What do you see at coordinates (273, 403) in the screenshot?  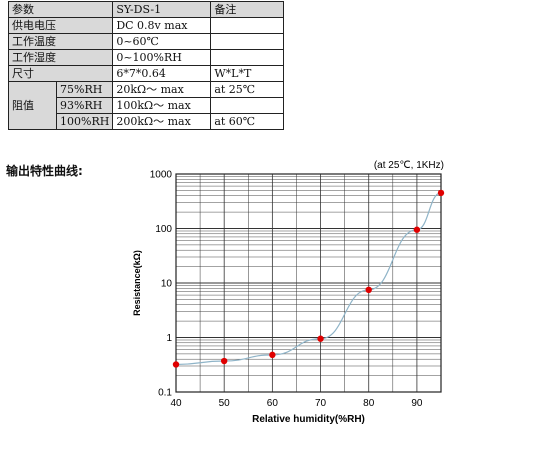 I see `x-tick-label: 60` at bounding box center [273, 403].